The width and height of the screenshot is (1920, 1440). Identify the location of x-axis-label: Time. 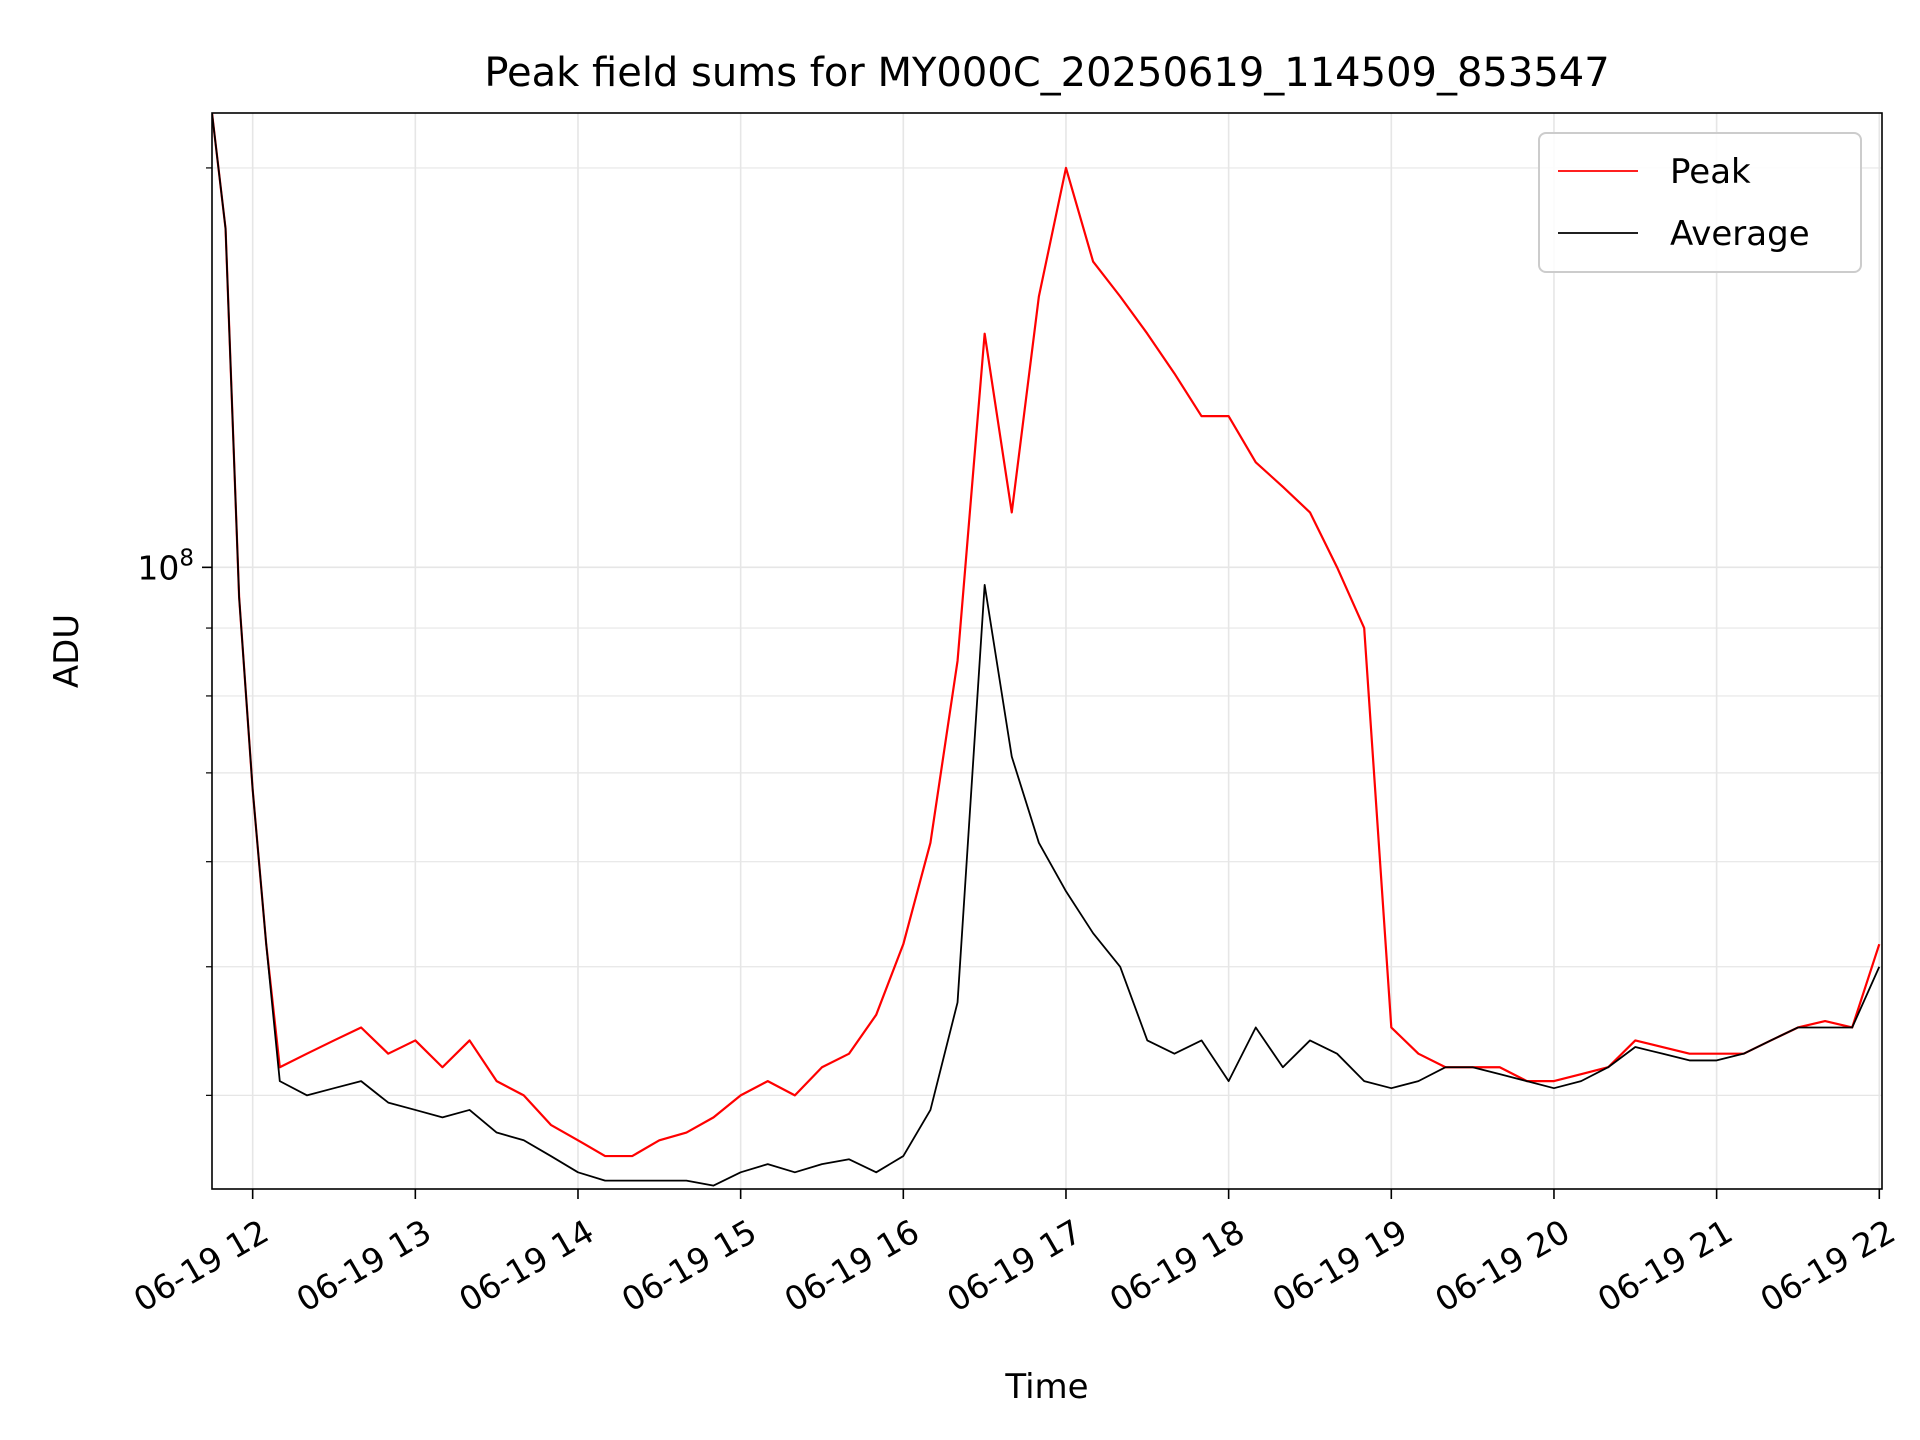
(1046, 1387).